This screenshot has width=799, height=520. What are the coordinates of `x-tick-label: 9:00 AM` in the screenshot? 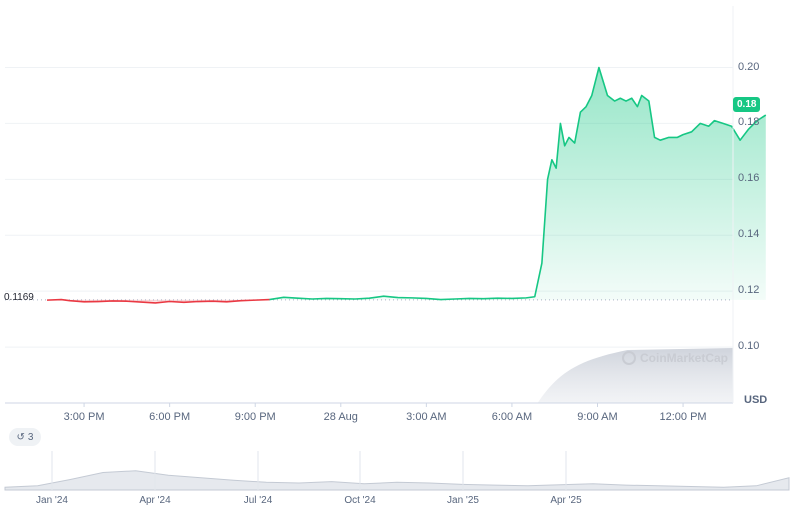 It's located at (597, 417).